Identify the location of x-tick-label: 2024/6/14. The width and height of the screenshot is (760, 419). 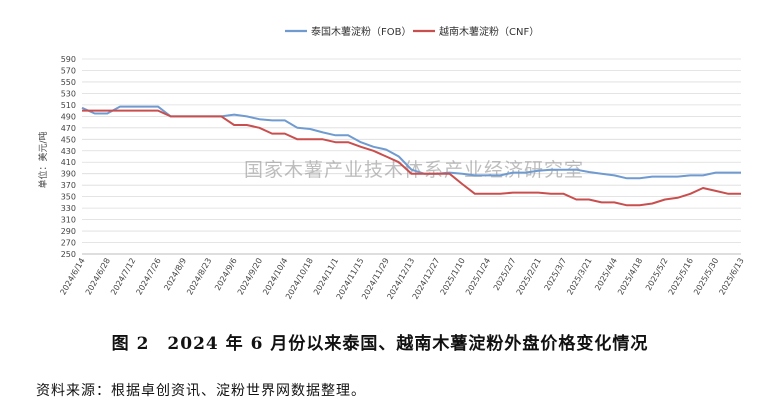
(72, 277).